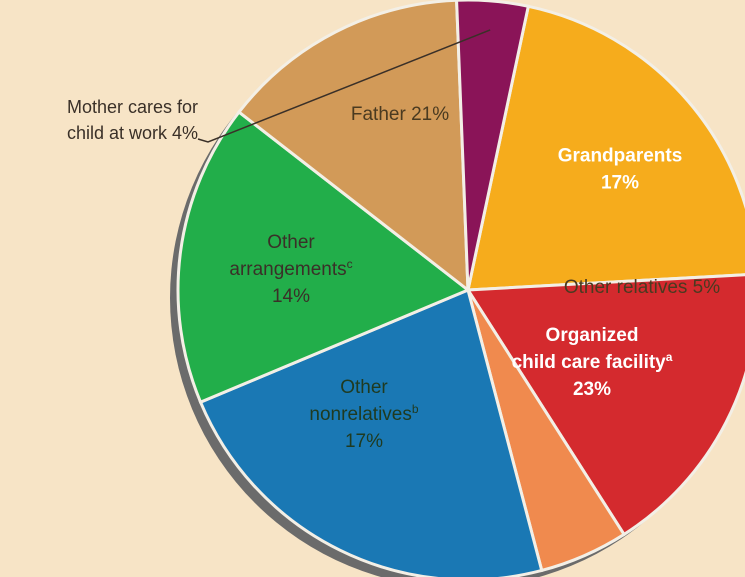  What do you see at coordinates (669, 357) in the screenshot?
I see `slice-label-footnote: a` at bounding box center [669, 357].